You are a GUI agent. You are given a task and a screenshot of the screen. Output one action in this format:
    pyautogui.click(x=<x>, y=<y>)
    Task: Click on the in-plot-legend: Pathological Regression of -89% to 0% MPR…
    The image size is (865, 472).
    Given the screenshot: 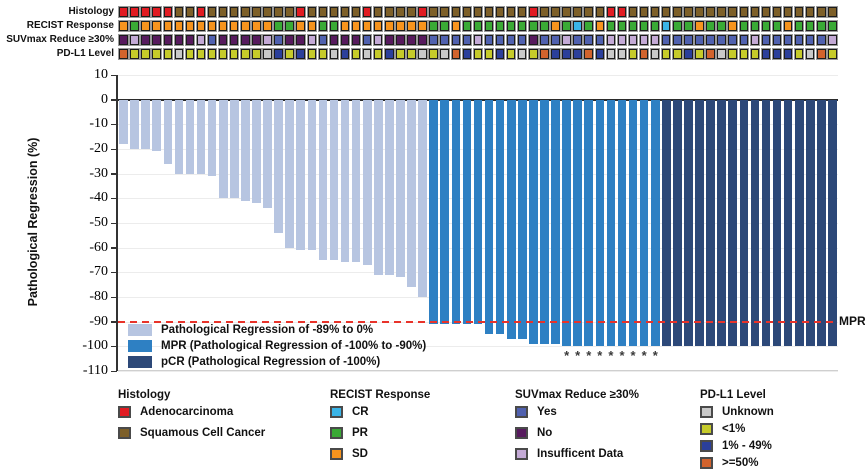 What is the action you would take?
    pyautogui.click(x=277, y=346)
    